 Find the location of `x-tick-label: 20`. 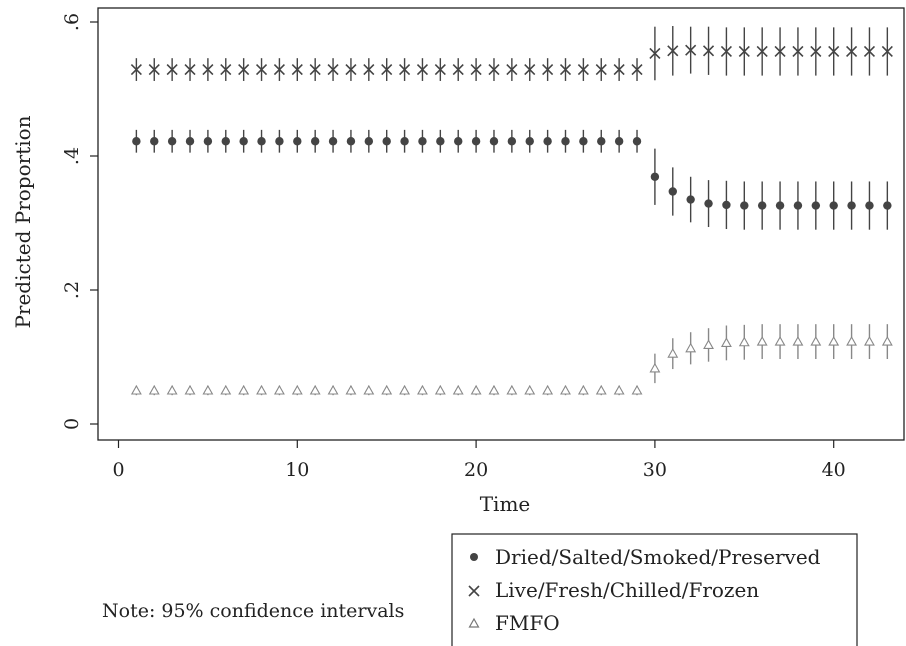

x-tick-label: 20 is located at coordinates (476, 470).